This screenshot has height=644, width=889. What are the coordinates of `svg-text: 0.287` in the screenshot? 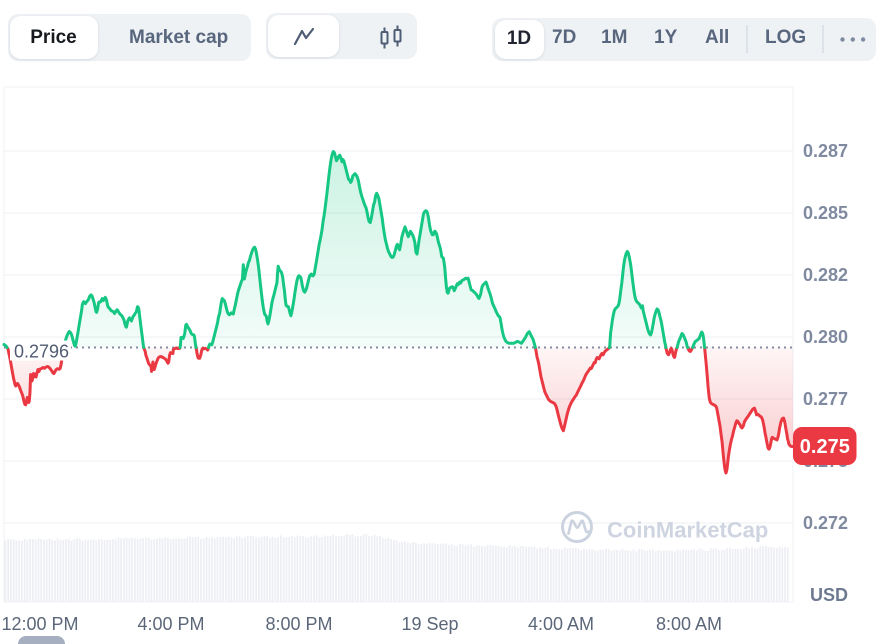 It's located at (825, 151).